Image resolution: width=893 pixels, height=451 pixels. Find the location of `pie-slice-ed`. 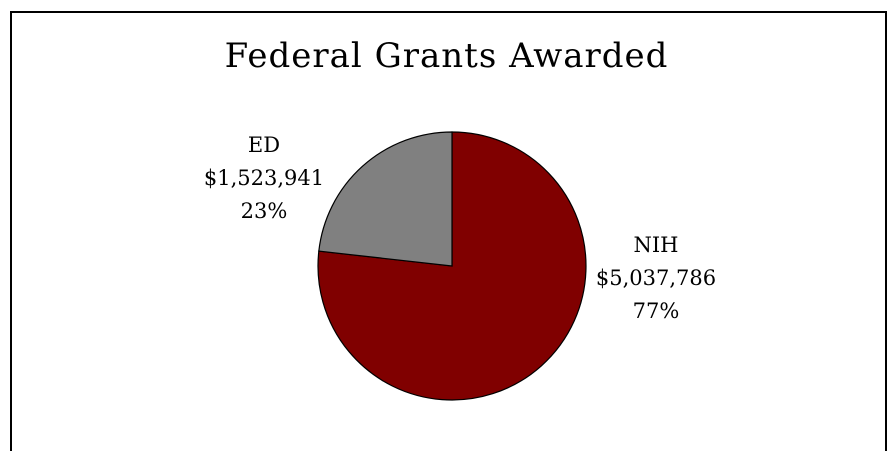

pie-slice-ed is located at coordinates (385, 199).